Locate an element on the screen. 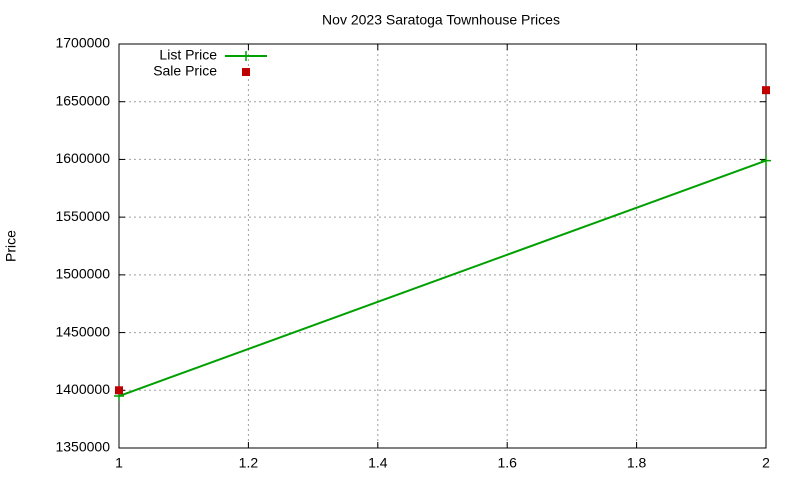 The image size is (800, 480). x-tick-label: 1.8 is located at coordinates (637, 463).